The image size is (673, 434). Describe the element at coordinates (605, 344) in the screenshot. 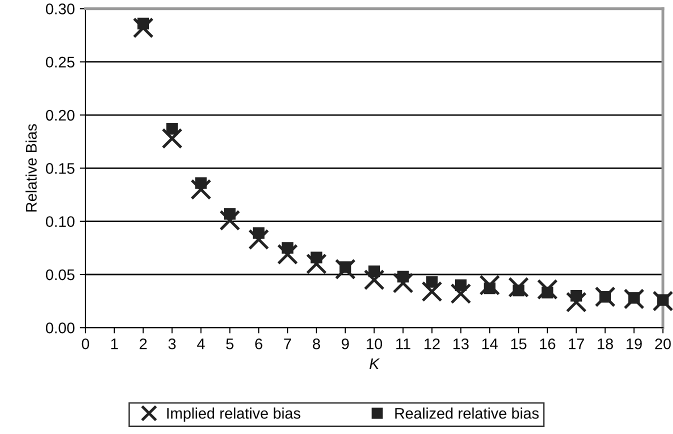

I see `x-tick-label: 18` at that location.